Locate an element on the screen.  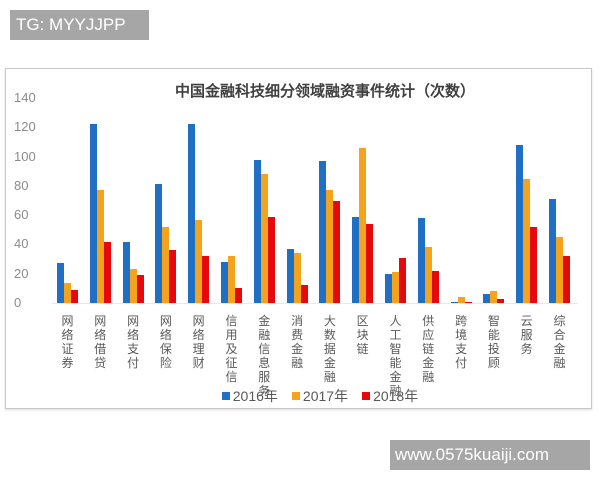
y-tick-label: 140 is located at coordinates (25, 97).